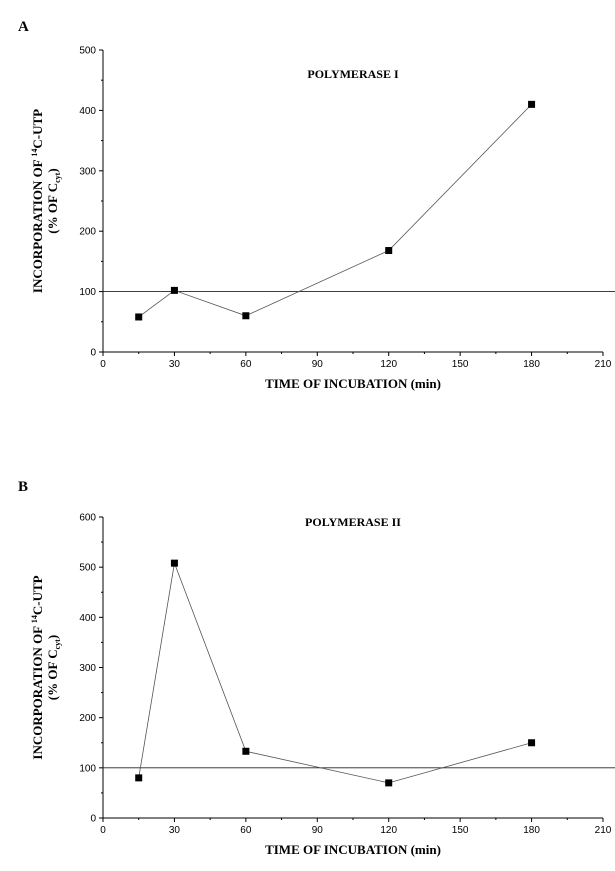  Describe the element at coordinates (87, 518) in the screenshot. I see `y-tick-label: 600` at that location.